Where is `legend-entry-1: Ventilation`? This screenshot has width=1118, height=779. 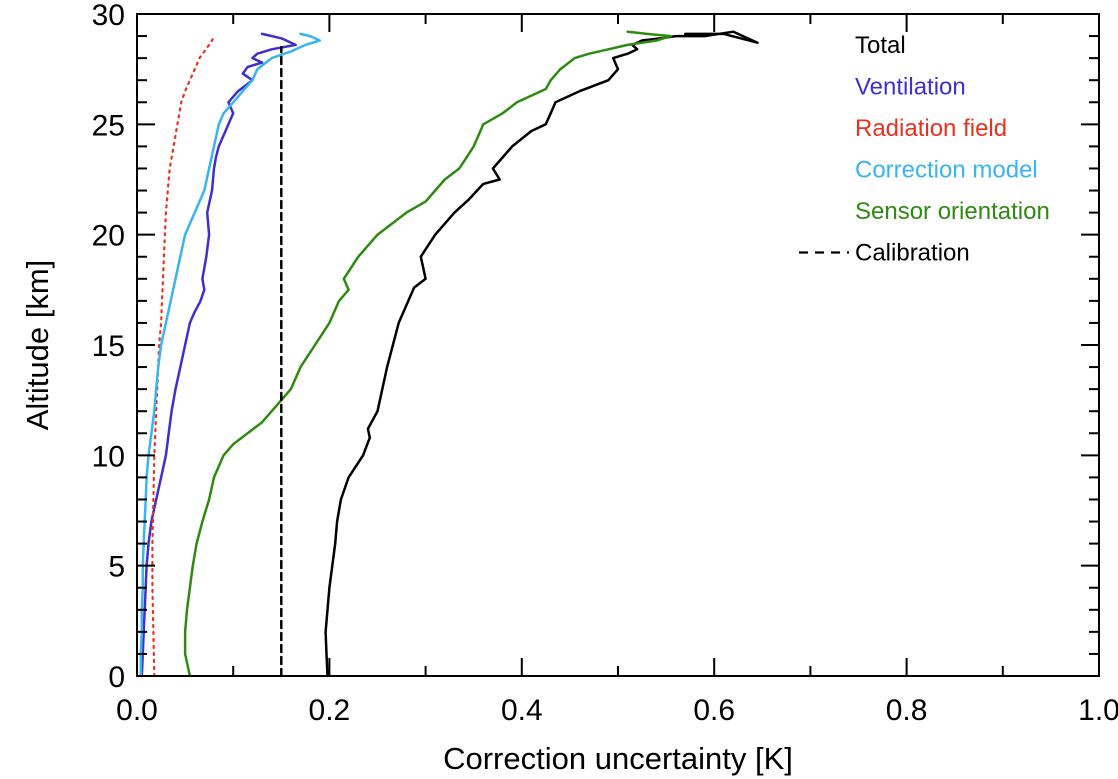
legend-entry-1: Ventilation is located at coordinates (910, 87).